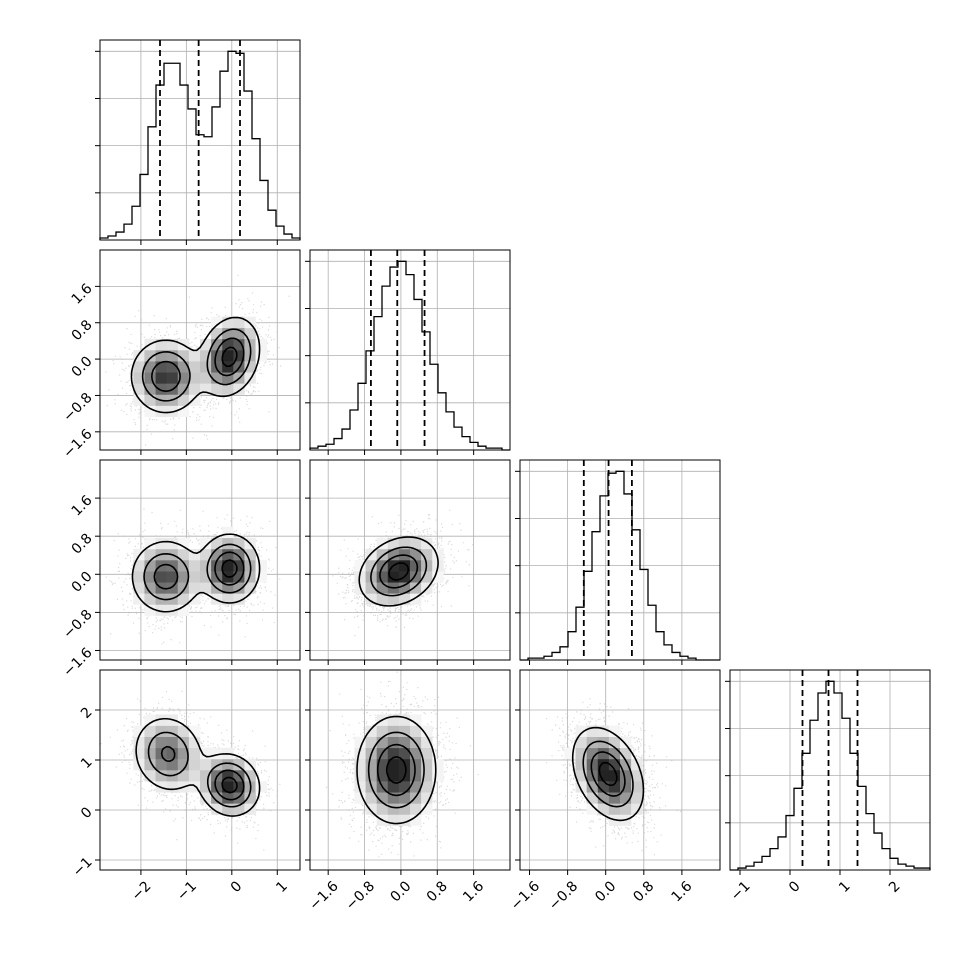 The height and width of the screenshot is (970, 970). I want to click on y-tick-label-row4-2: 1, so click(87, 763).